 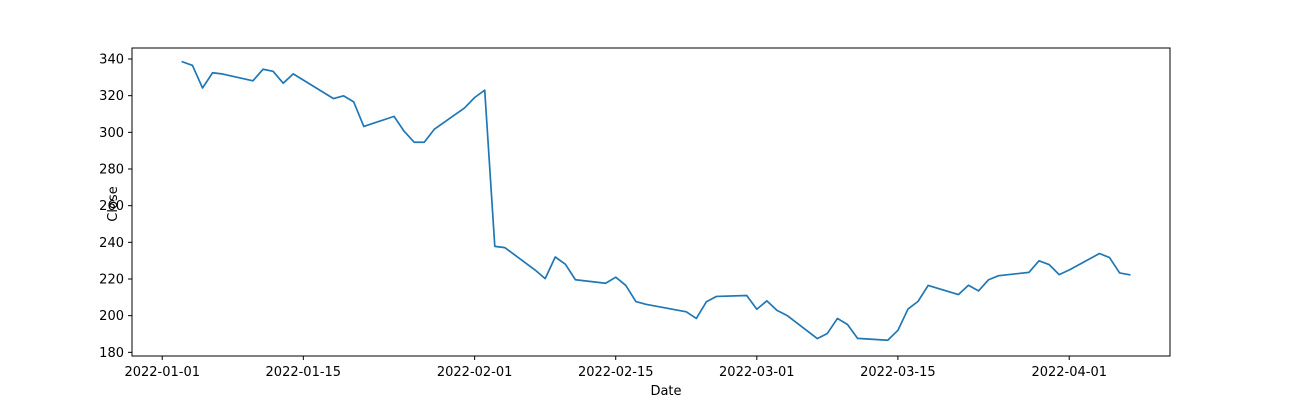 I want to click on y-tick-label: 300, so click(x=111, y=133).